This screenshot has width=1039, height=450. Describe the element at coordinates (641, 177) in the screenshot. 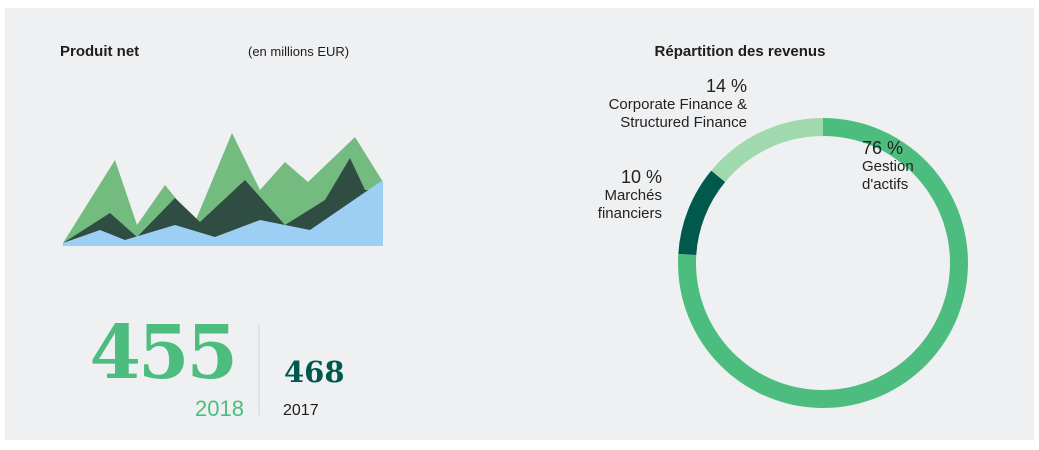

I see `value-label: 10 %` at that location.